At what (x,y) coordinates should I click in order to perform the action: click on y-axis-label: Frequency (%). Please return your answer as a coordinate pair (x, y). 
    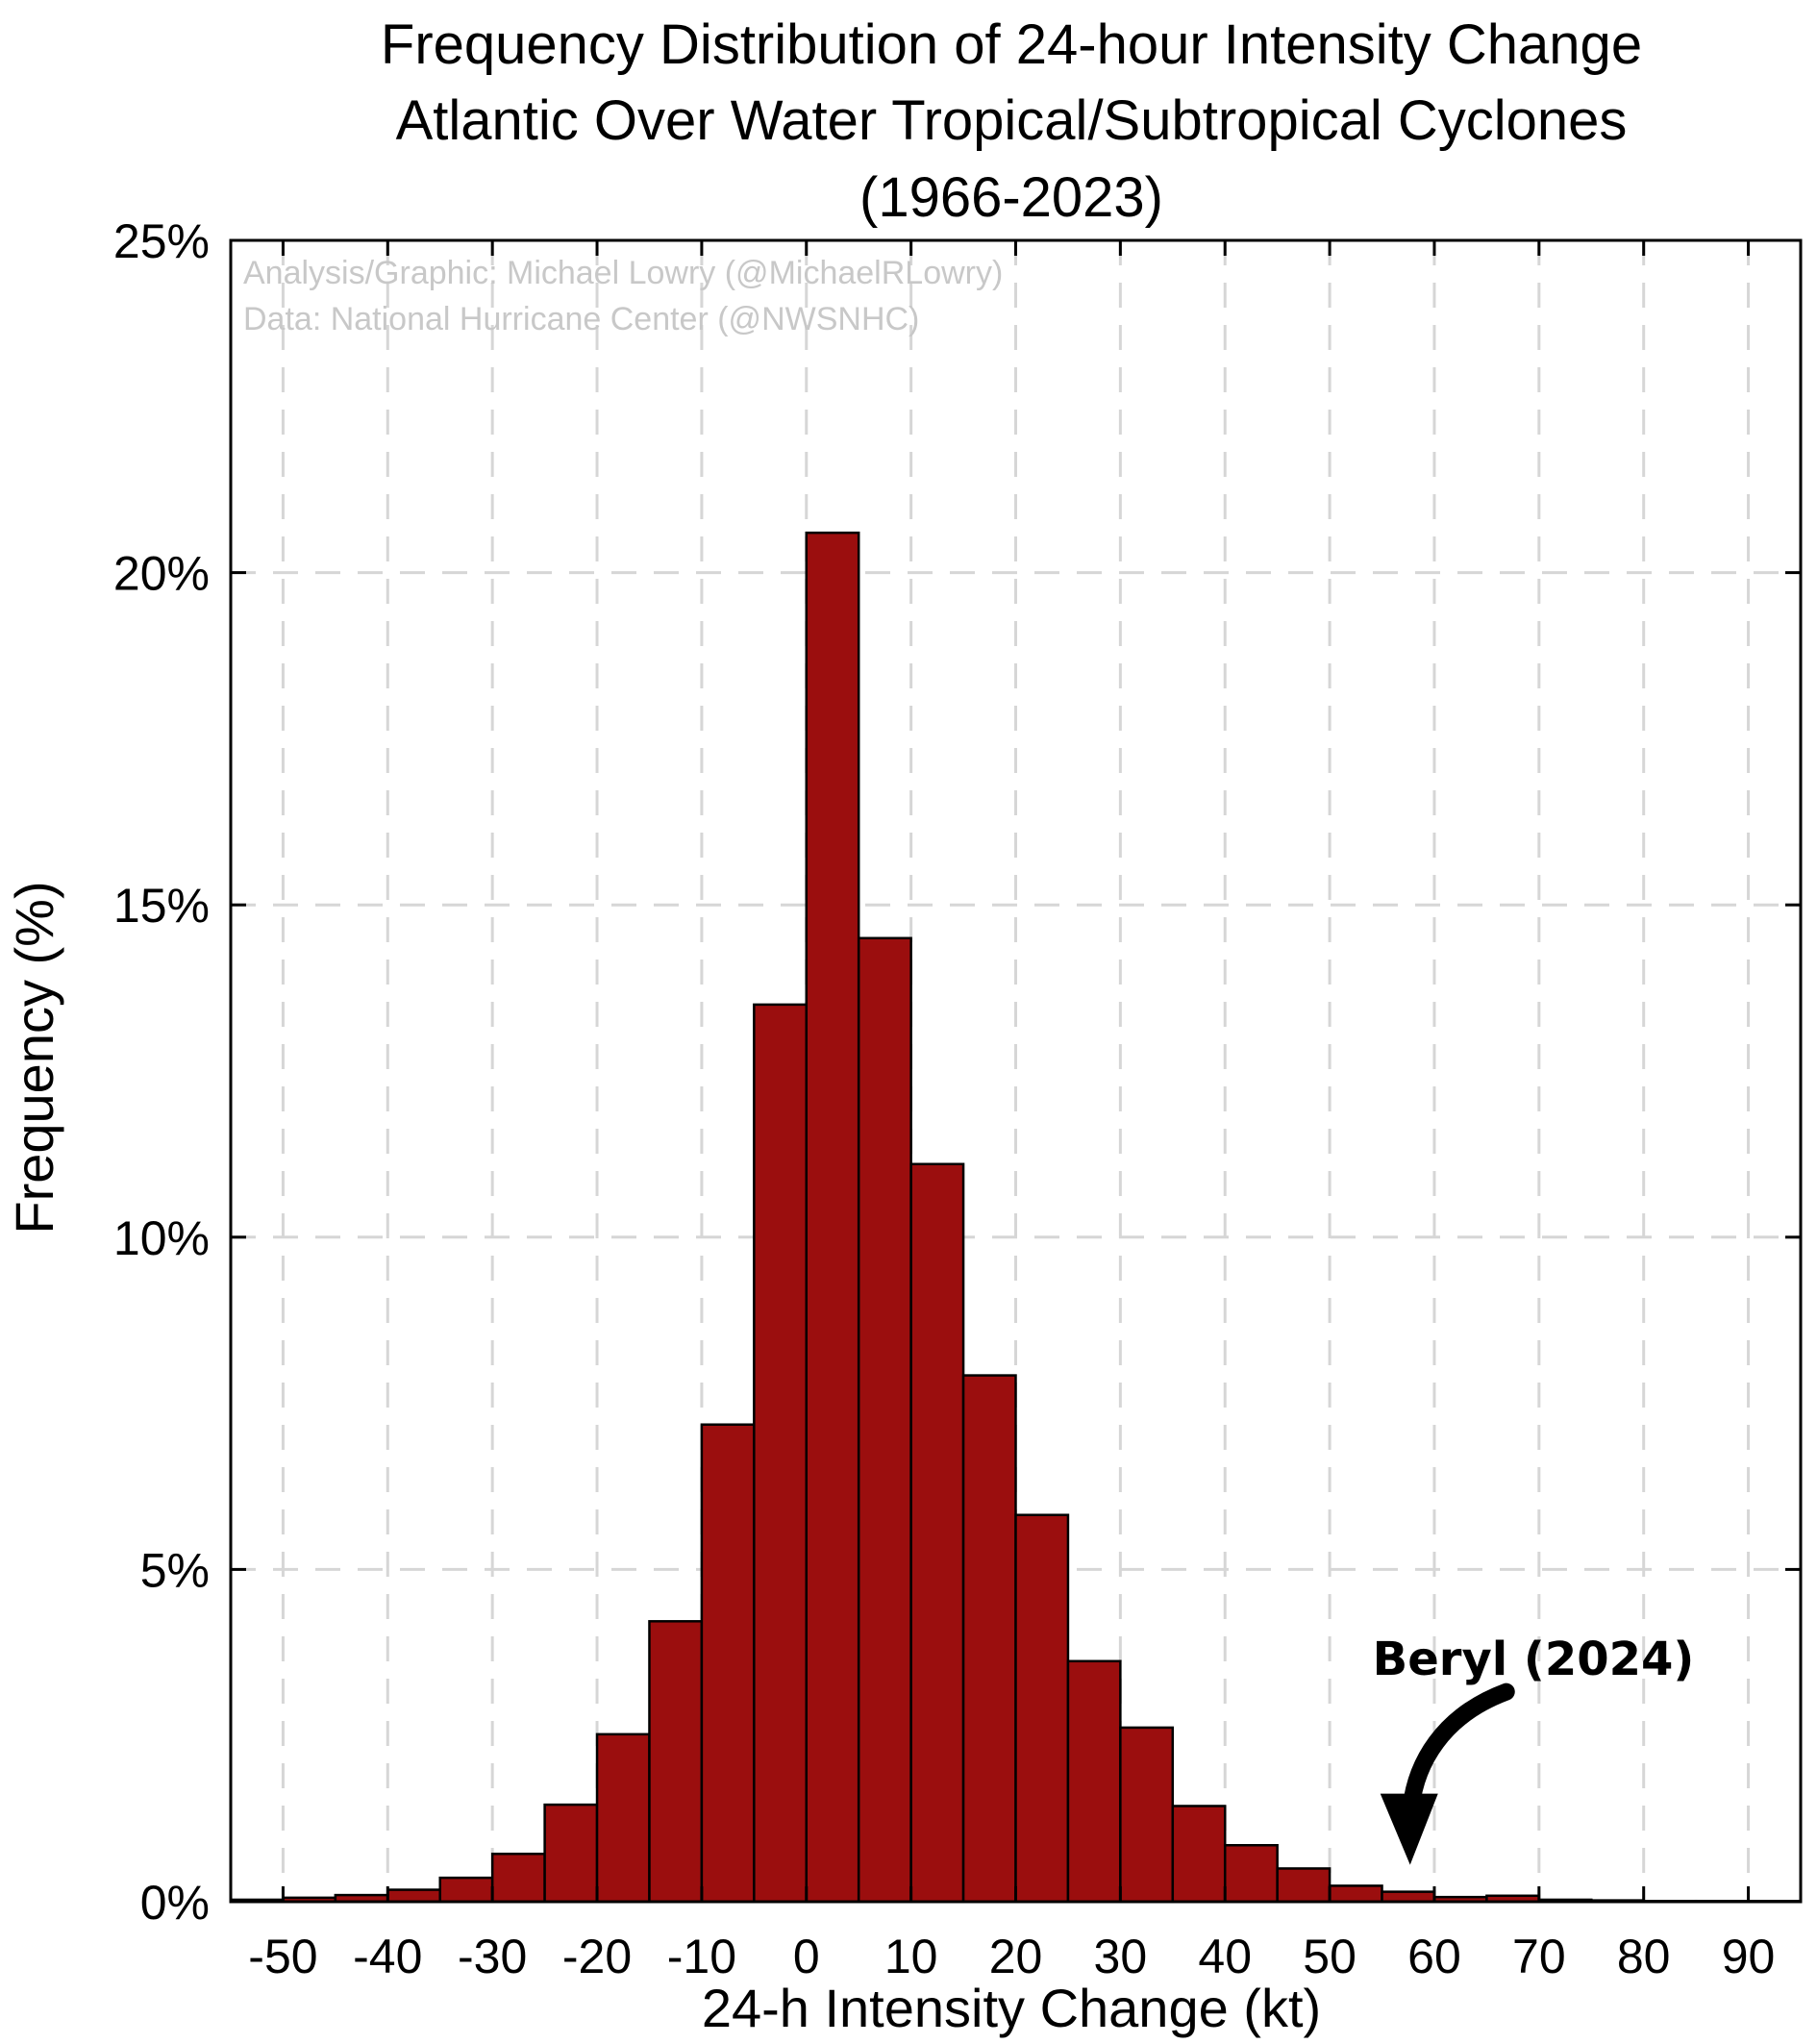
    Looking at the image, I should click on (34, 1057).